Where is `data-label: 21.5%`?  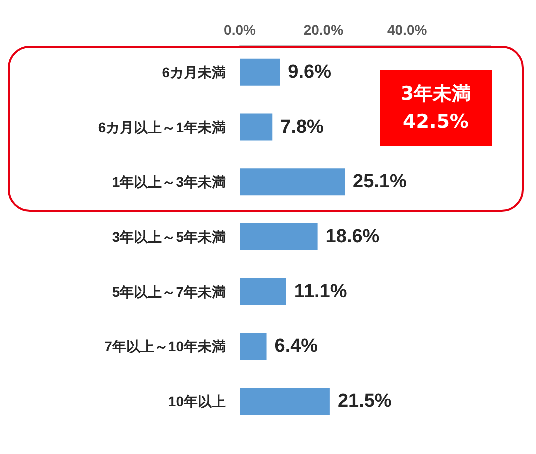 data-label: 21.5% is located at coordinates (365, 401).